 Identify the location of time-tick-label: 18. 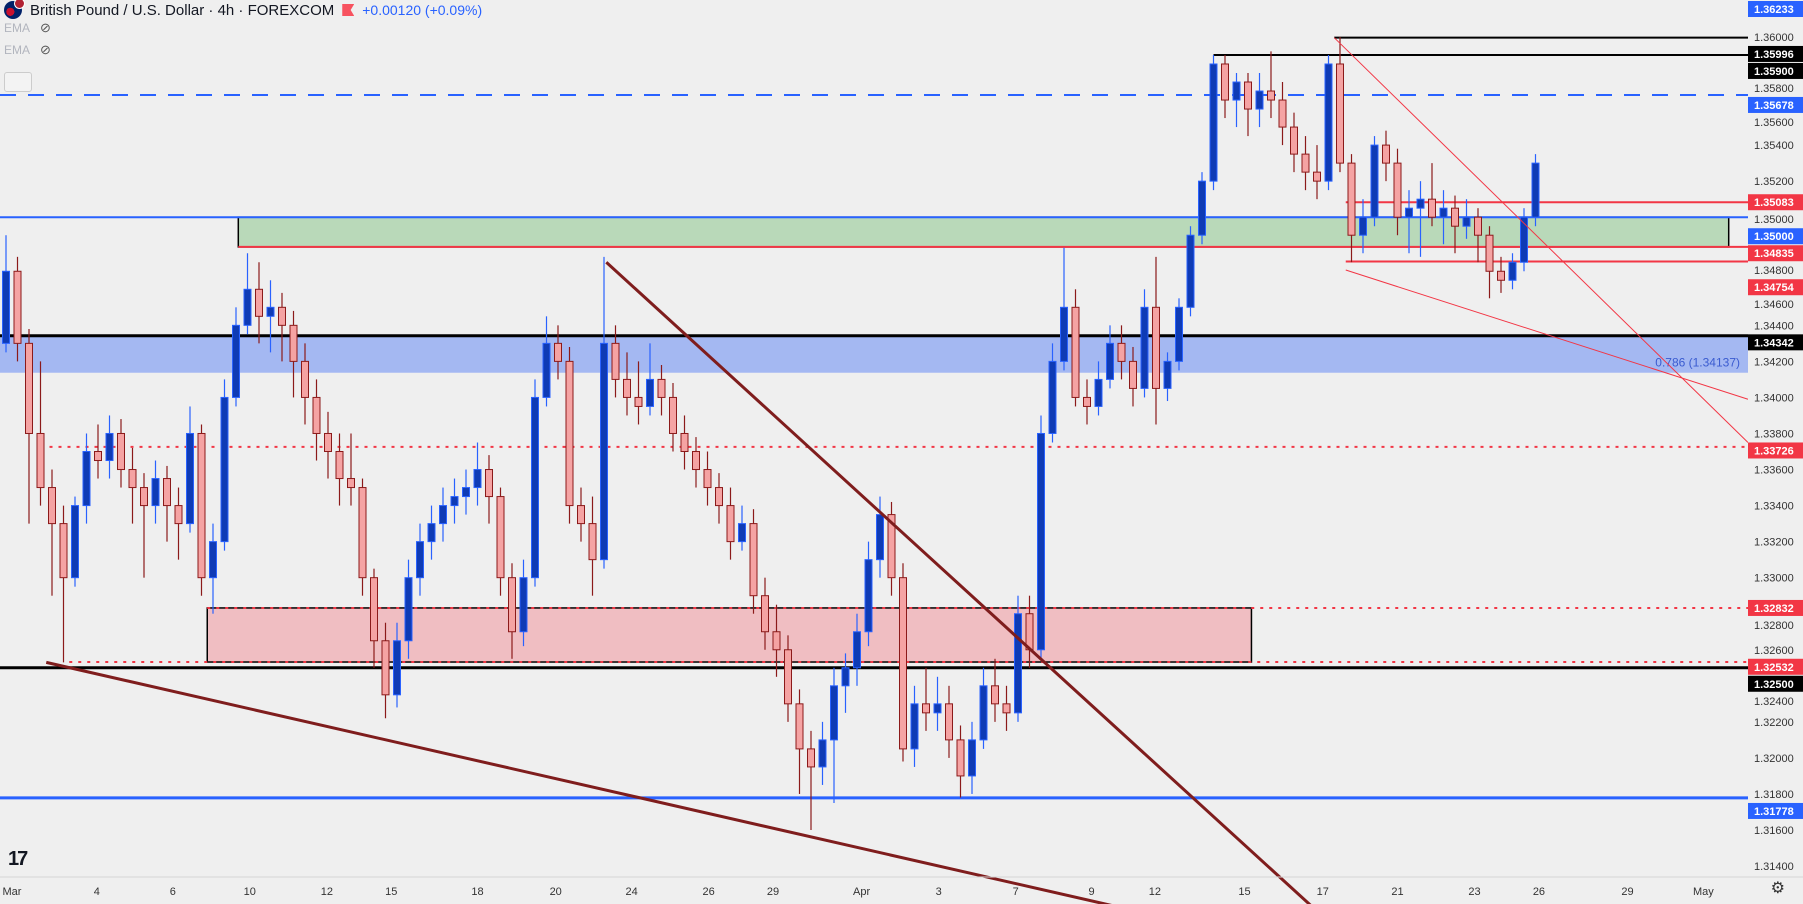
(477, 892).